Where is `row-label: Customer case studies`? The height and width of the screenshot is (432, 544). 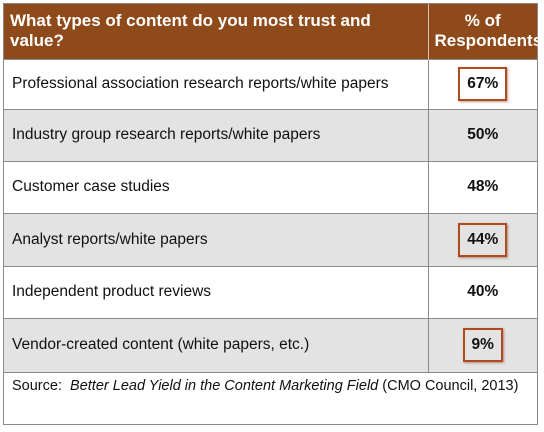
row-label: Customer case studies is located at coordinates (216, 186).